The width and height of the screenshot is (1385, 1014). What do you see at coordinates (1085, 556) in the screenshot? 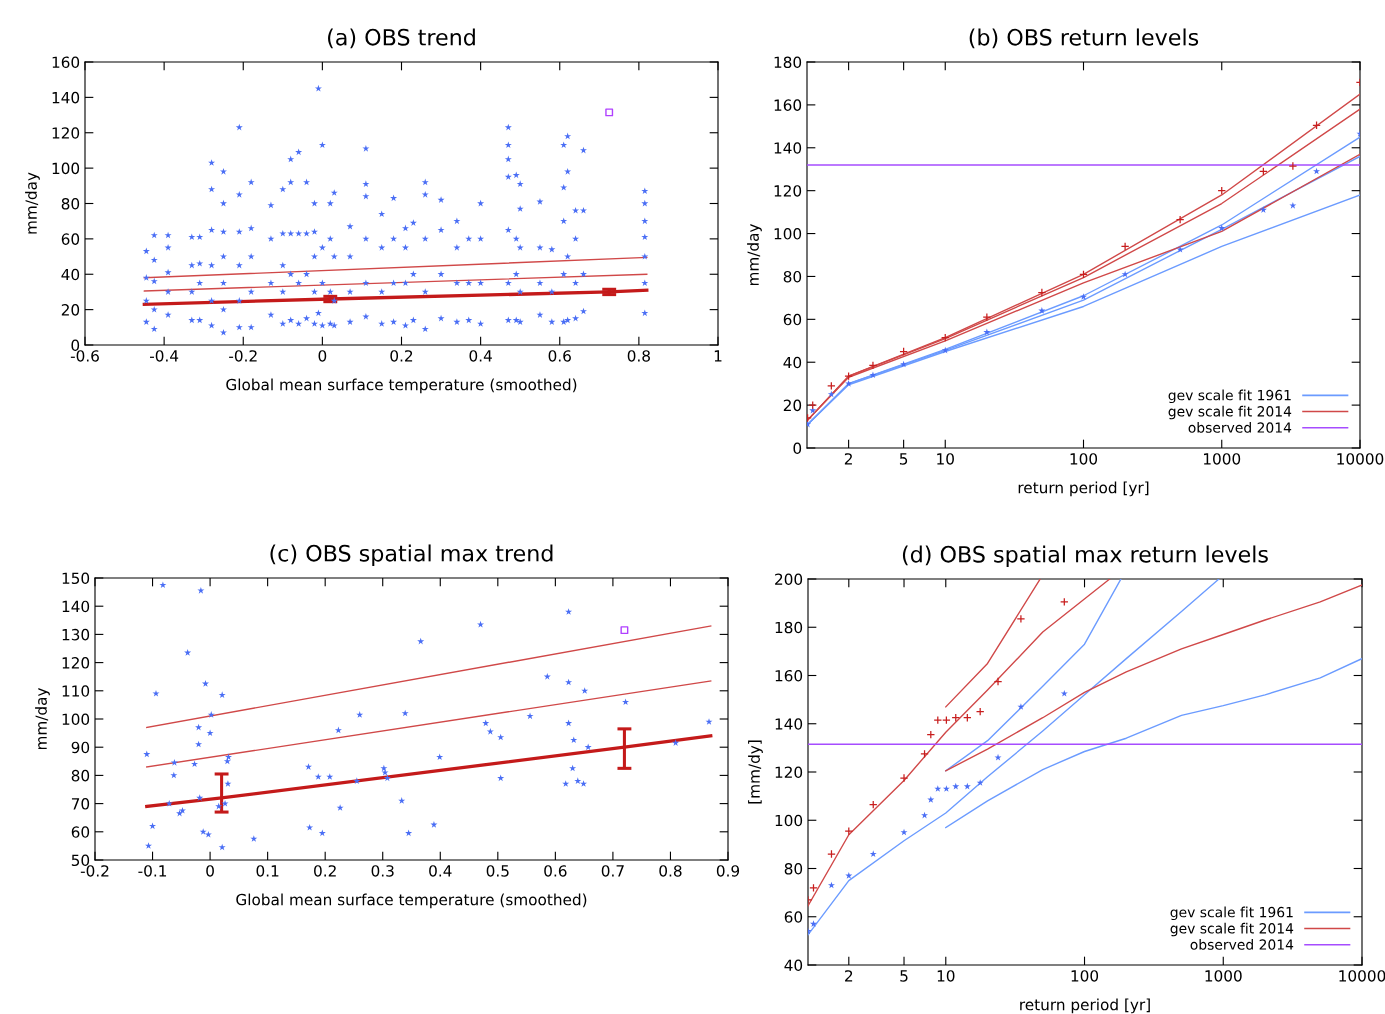
I see `chart-title: (d) OBS spatial max return levels` at bounding box center [1085, 556].